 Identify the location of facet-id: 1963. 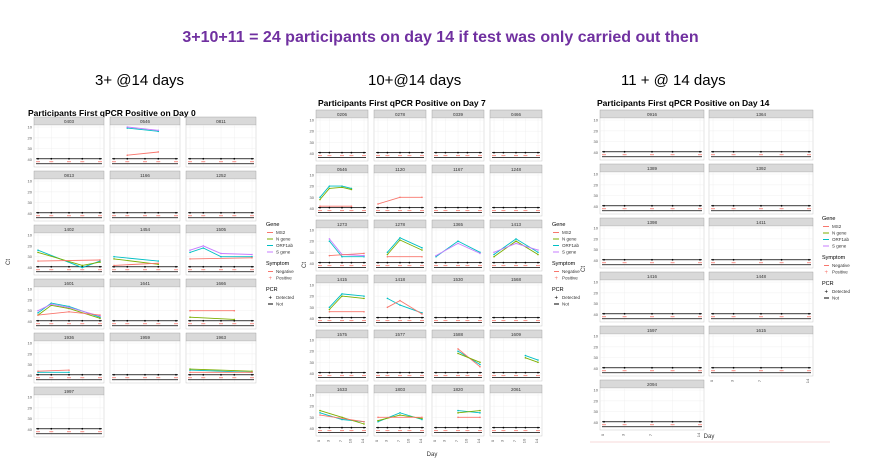
(221, 337).